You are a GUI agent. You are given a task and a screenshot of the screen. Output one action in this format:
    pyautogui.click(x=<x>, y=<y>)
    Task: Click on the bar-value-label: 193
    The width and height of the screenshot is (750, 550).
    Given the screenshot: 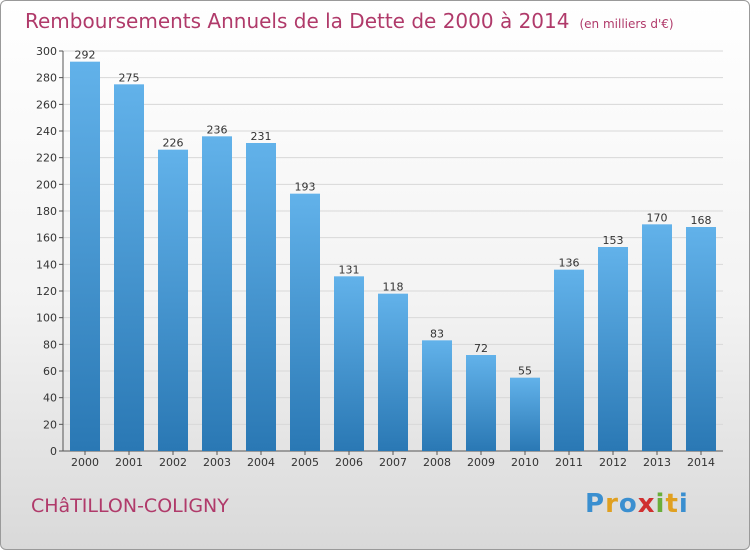 What is the action you would take?
    pyautogui.click(x=305, y=187)
    